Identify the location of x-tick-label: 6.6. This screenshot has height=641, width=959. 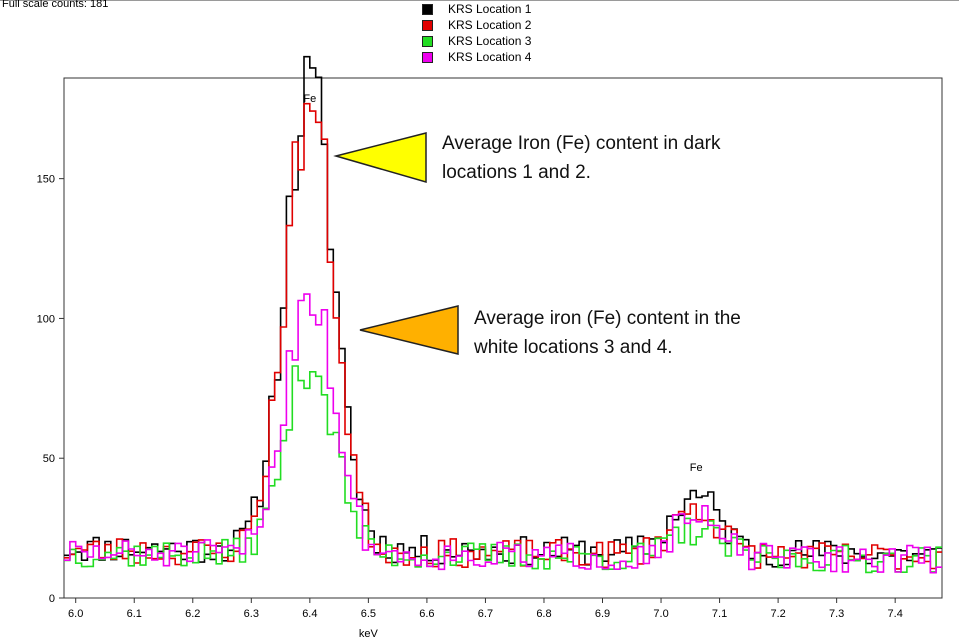
(426, 614).